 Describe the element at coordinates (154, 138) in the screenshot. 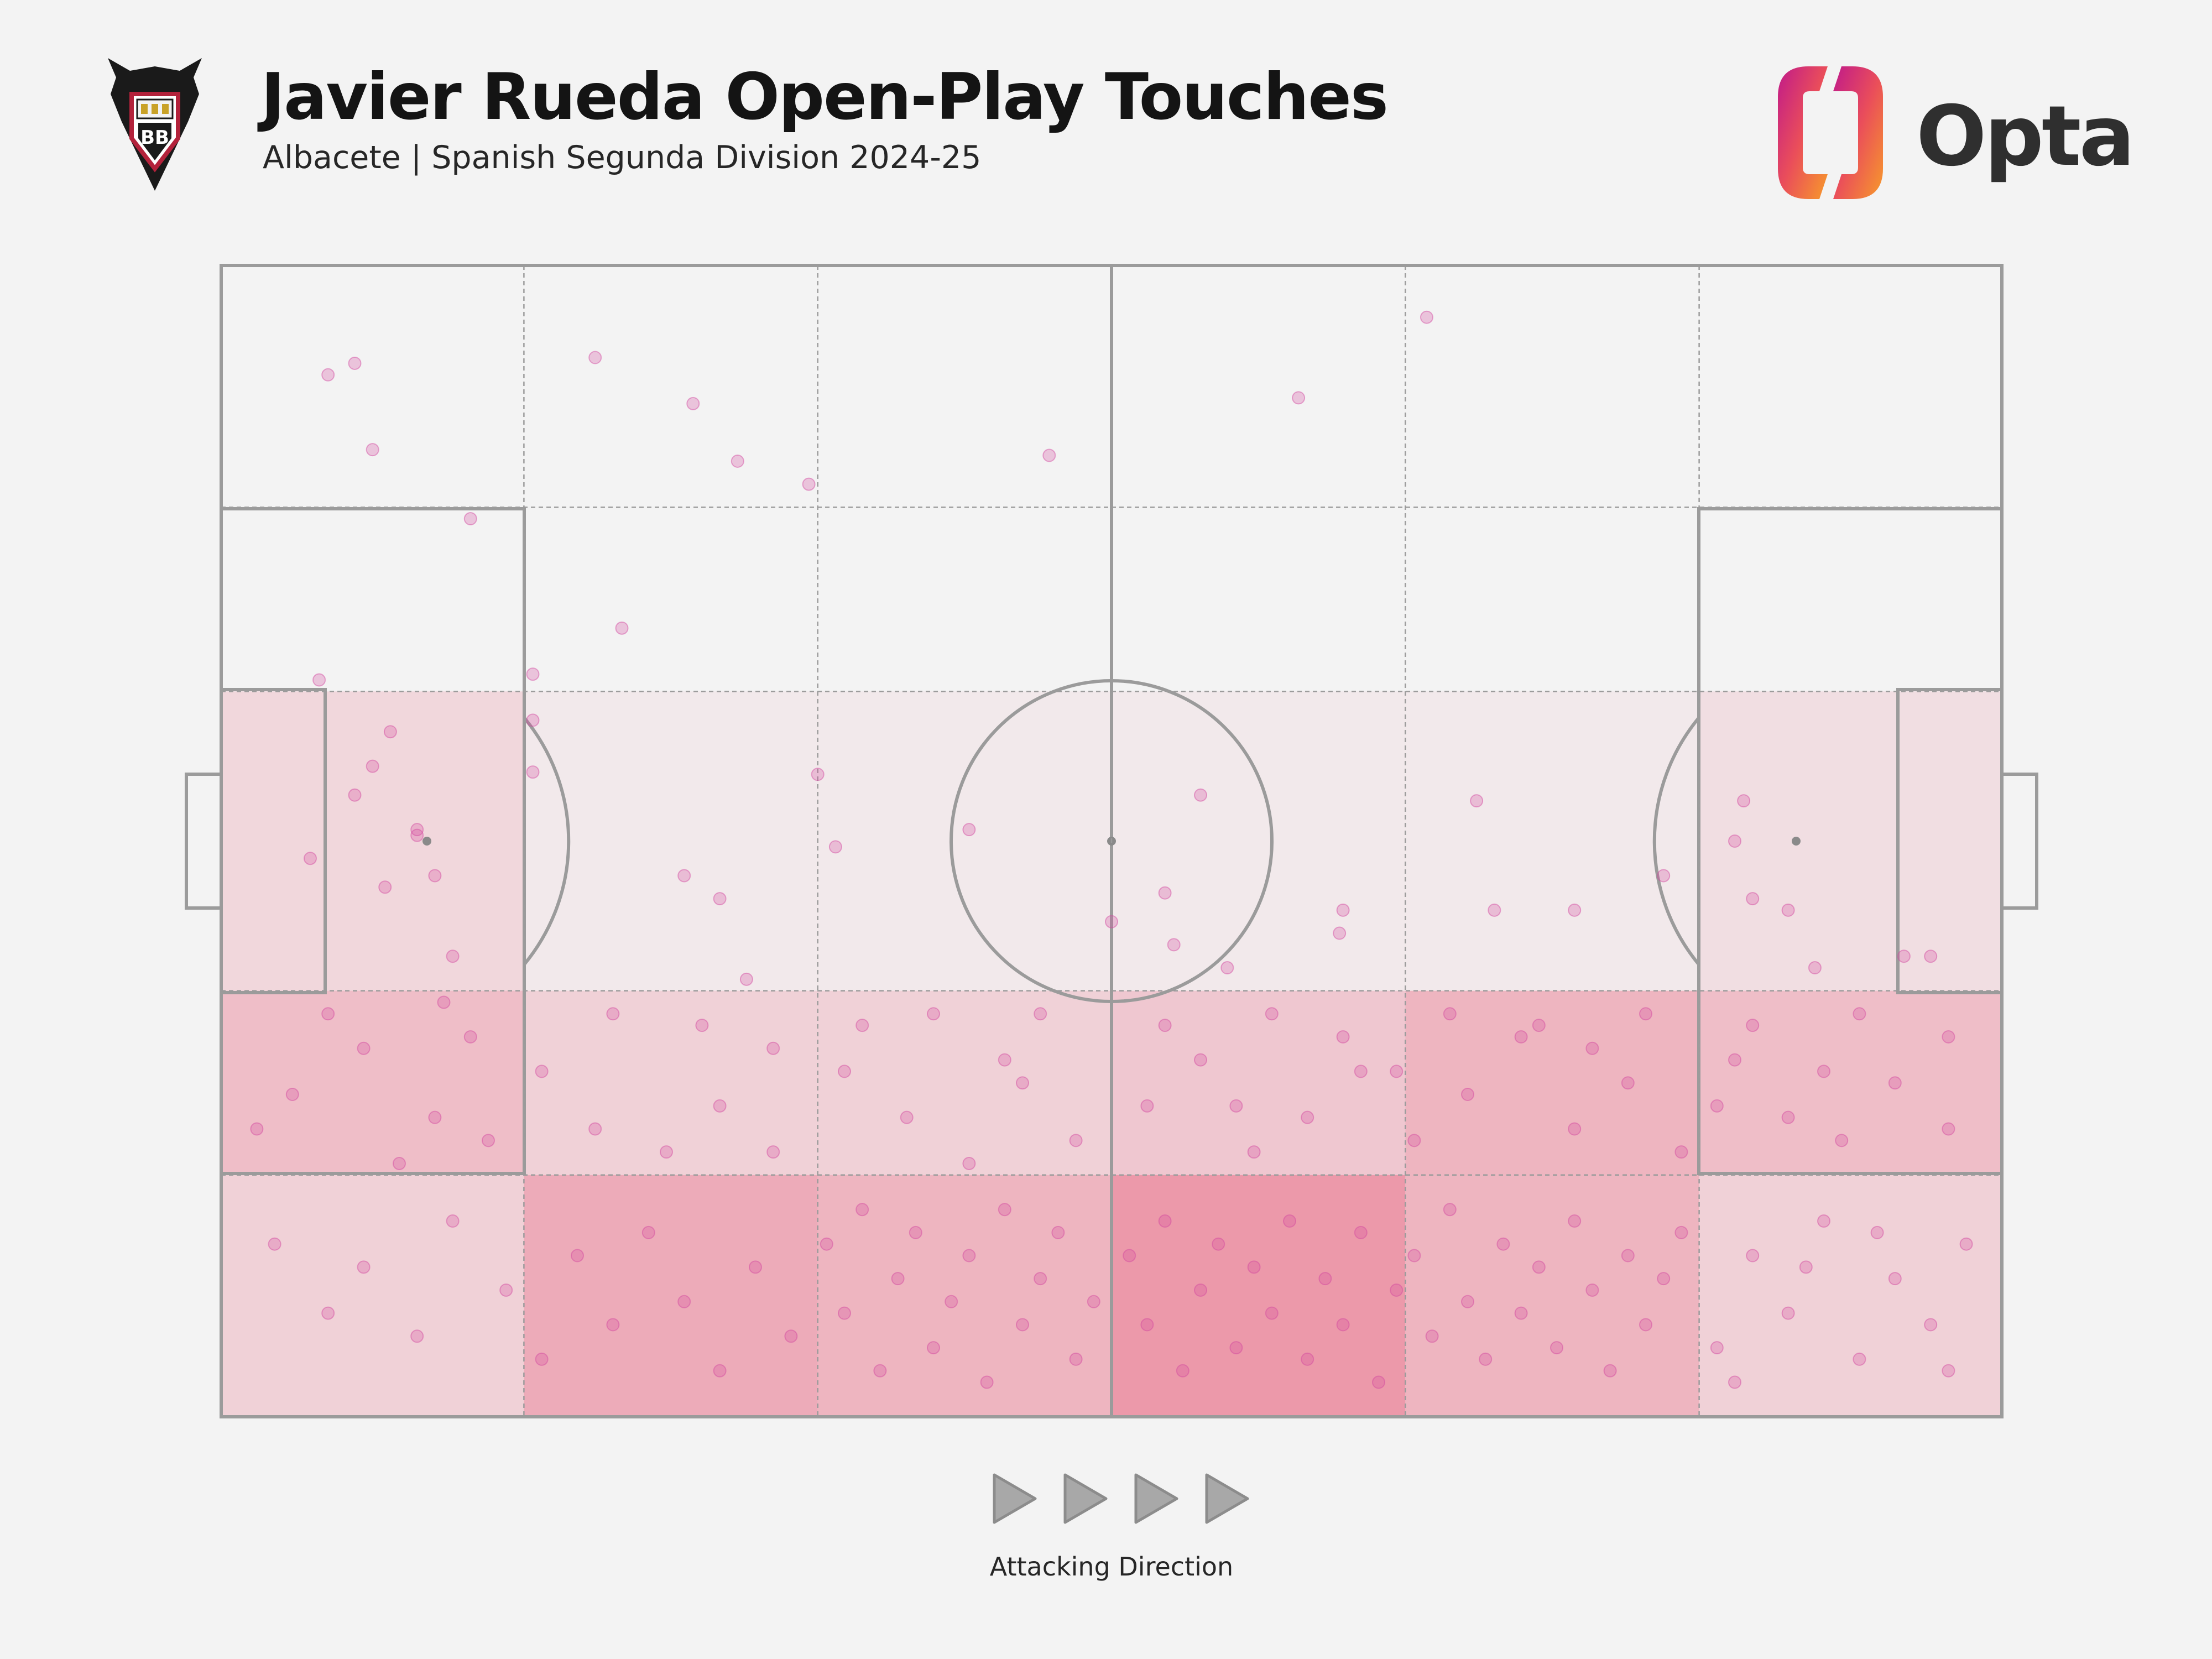

I see `svg-text: BB` at that location.